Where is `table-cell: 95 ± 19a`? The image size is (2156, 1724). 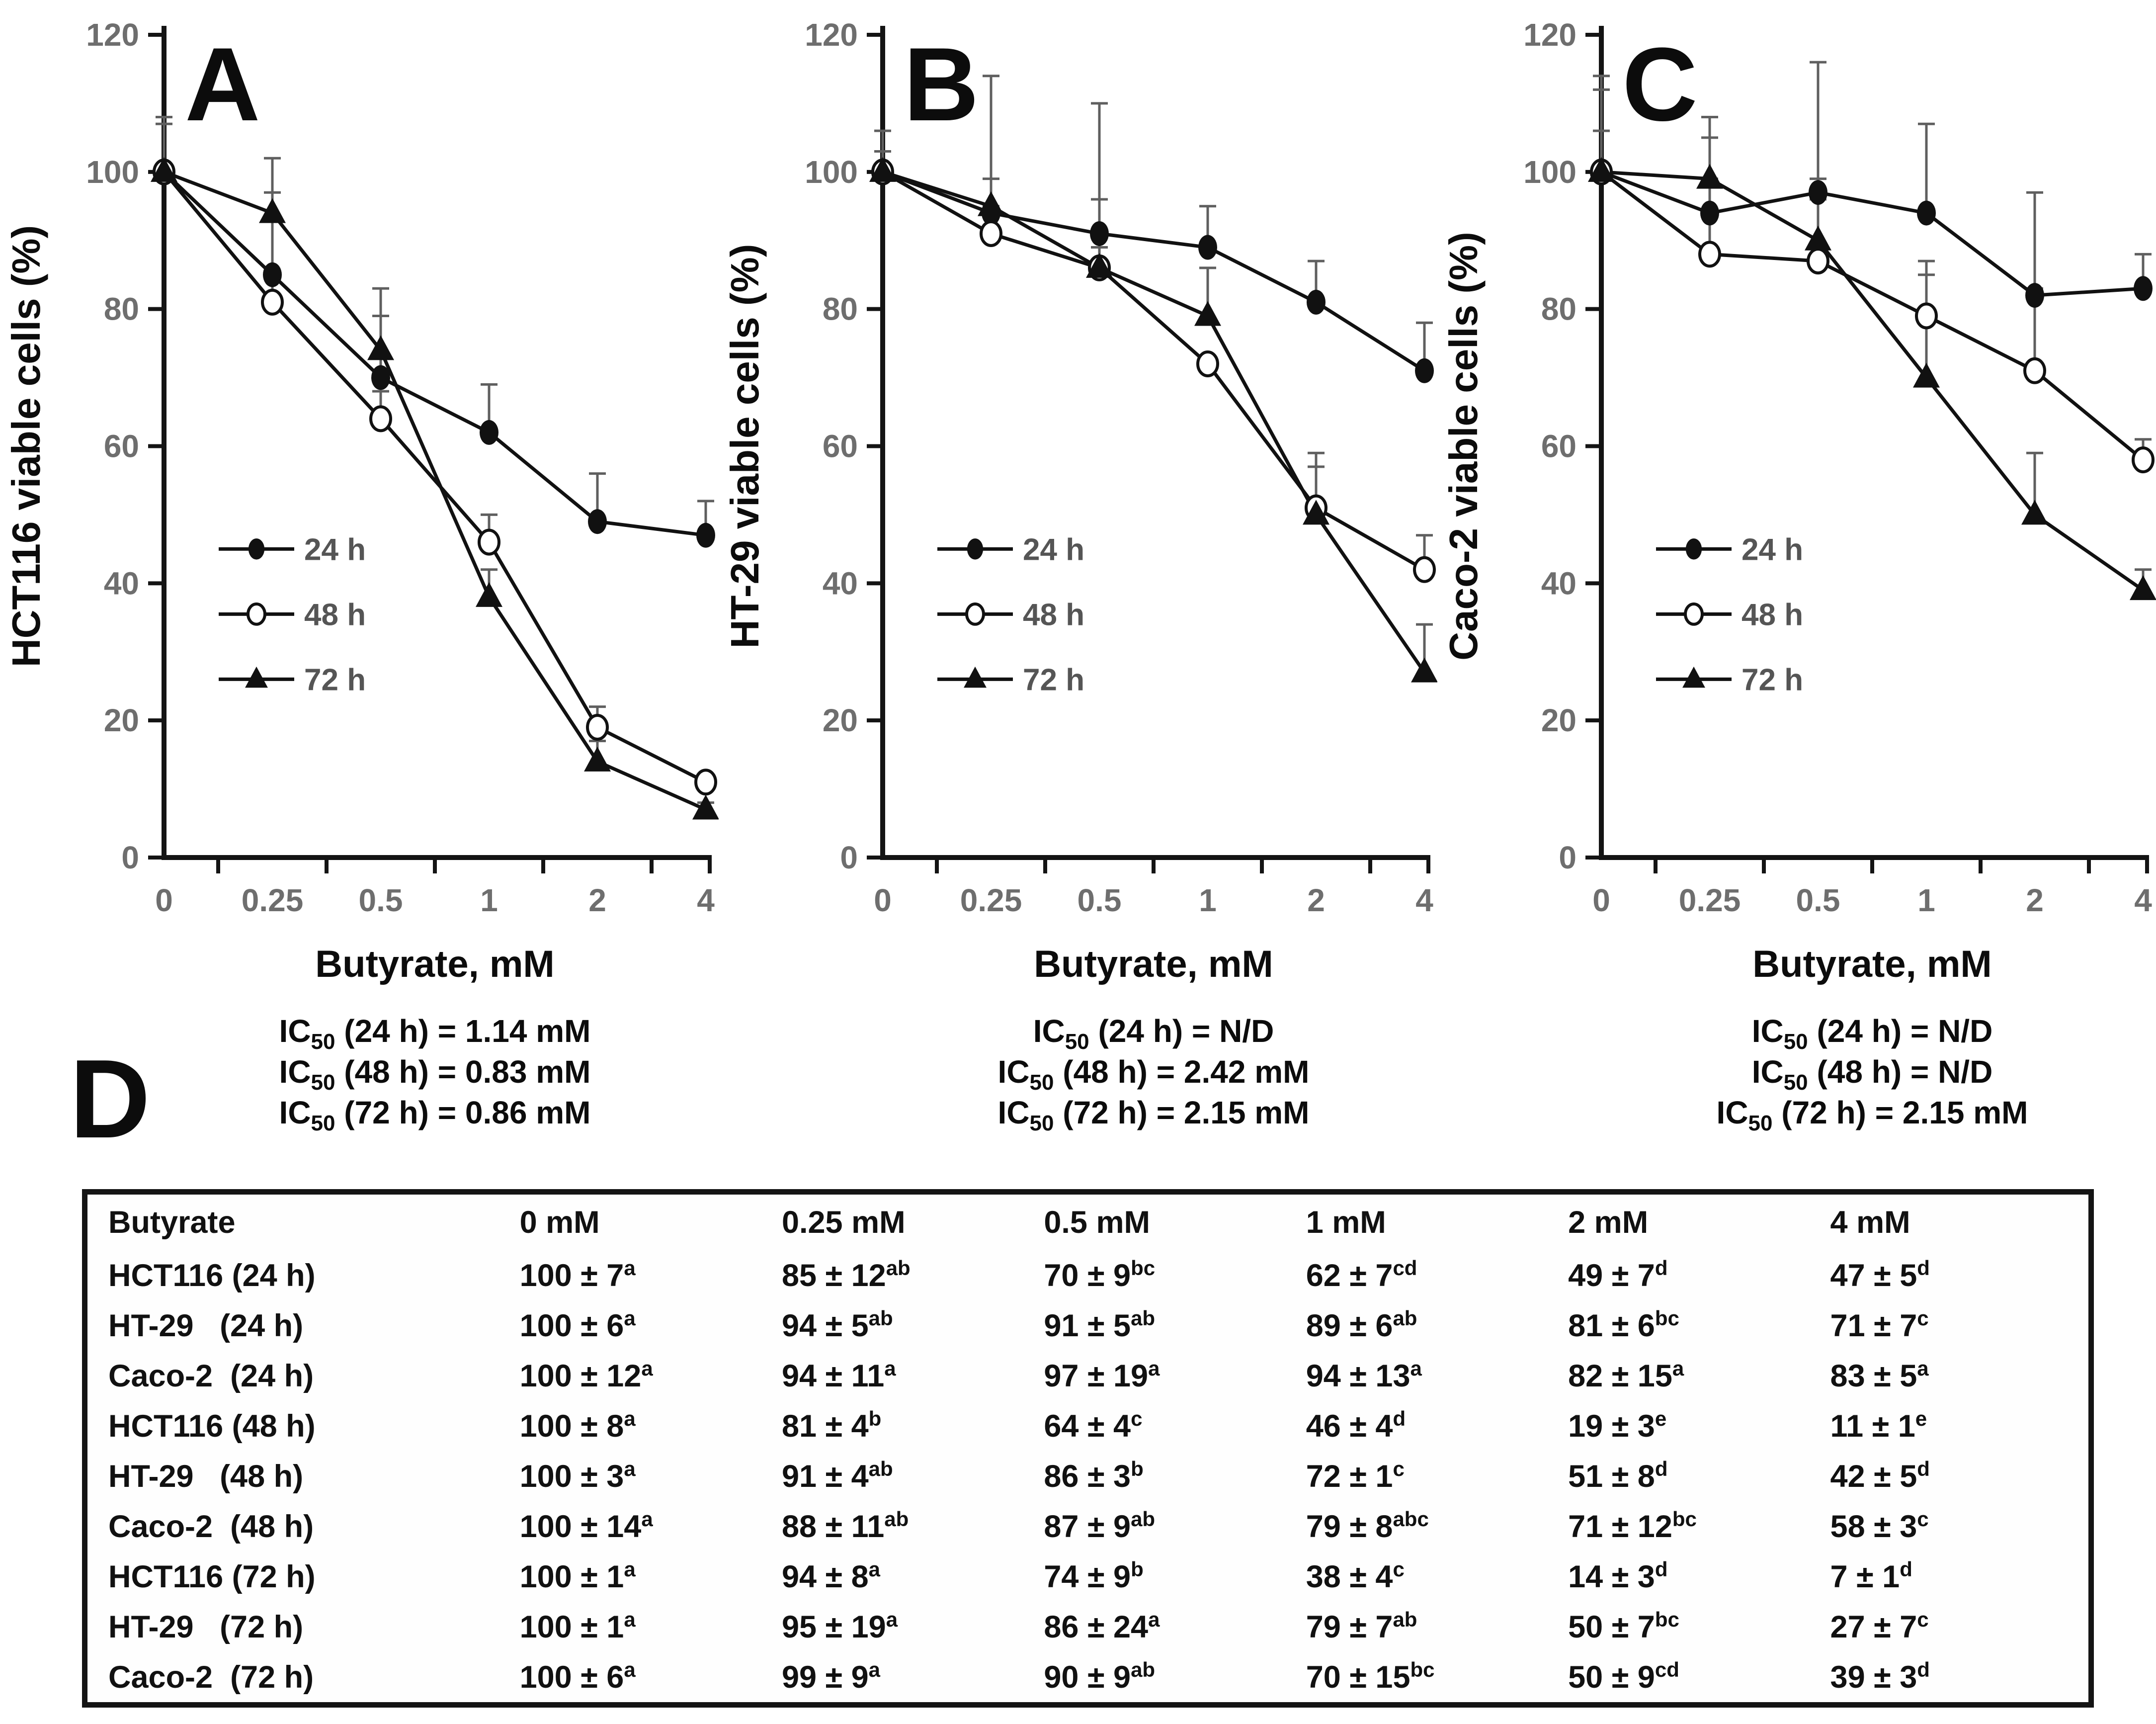
table-cell: 95 ± 19a is located at coordinates (839, 1625).